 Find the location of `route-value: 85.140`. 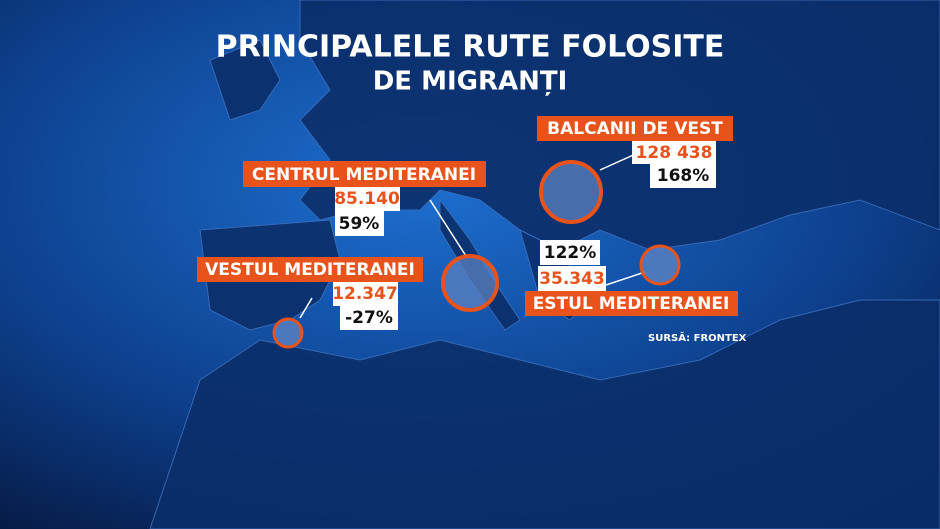

route-value: 85.140 is located at coordinates (367, 199).